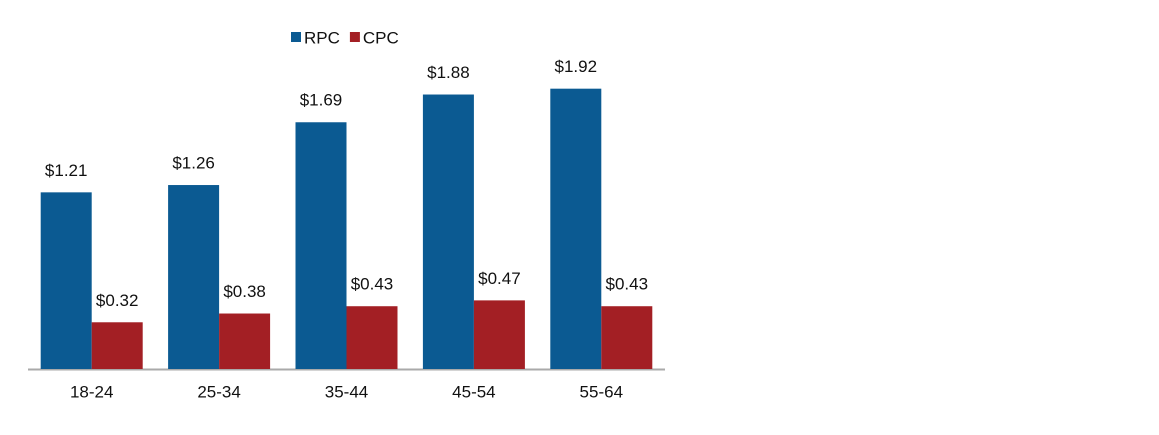  I want to click on value-label: $0.47, so click(499, 278).